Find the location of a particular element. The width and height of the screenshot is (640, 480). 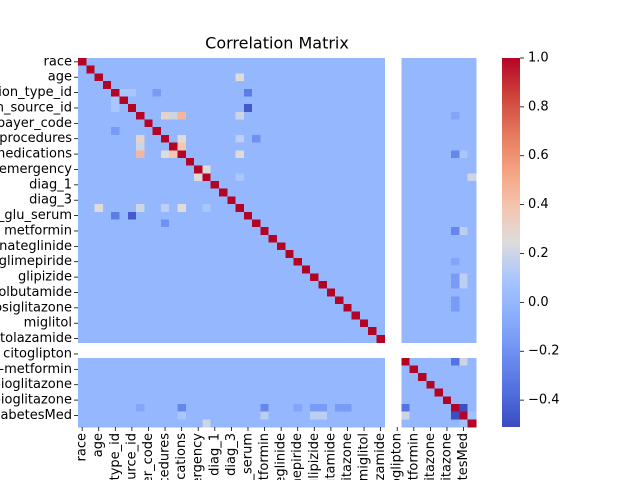

x-tick-label: max_glu_serum is located at coordinates (247, 456).